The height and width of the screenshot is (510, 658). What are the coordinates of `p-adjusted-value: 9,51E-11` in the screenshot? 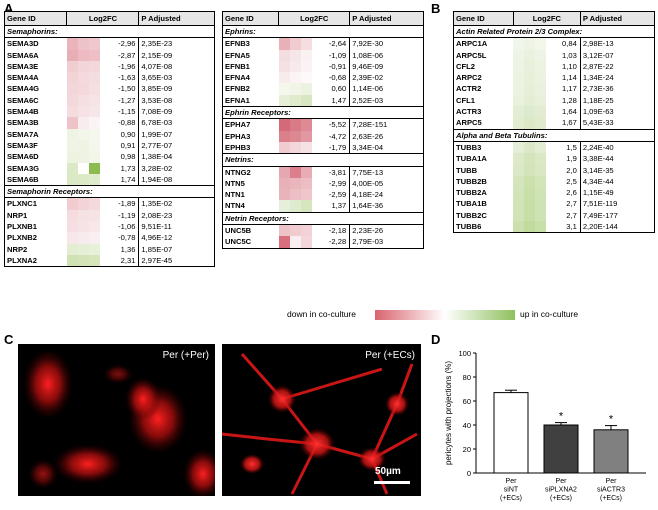 It's located at (176, 227).